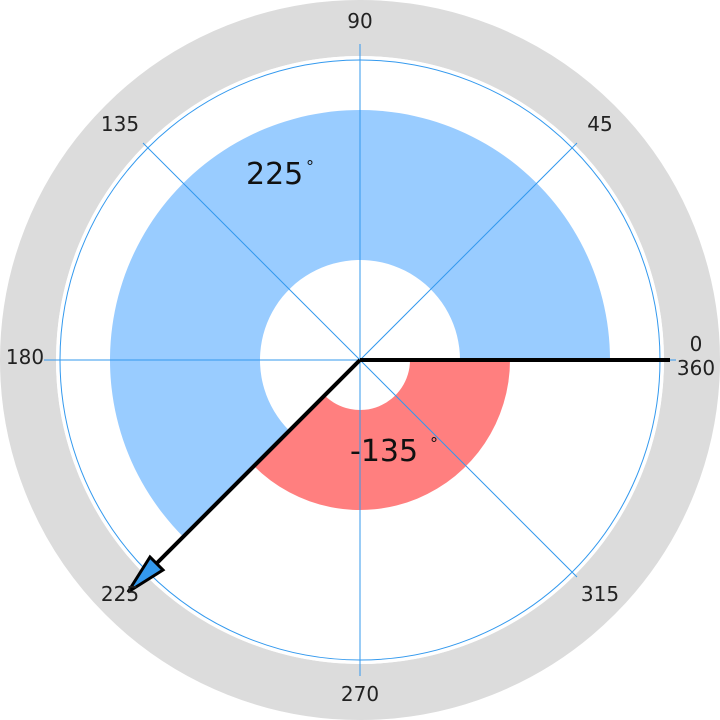 The height and width of the screenshot is (720, 720). Describe the element at coordinates (696, 344) in the screenshot. I see `tick-label-0: 0` at that location.